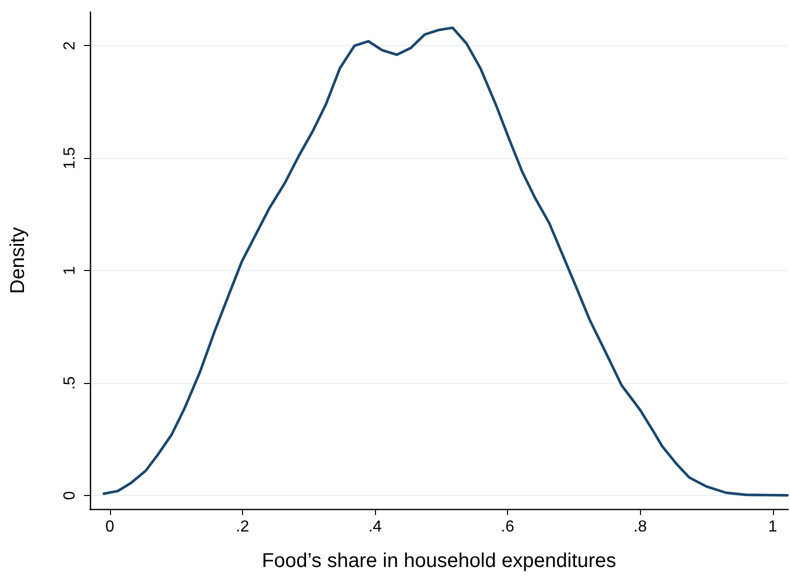 The height and width of the screenshot is (577, 790). Describe the element at coordinates (70, 45) in the screenshot. I see `y-tick-label: 2` at that location.